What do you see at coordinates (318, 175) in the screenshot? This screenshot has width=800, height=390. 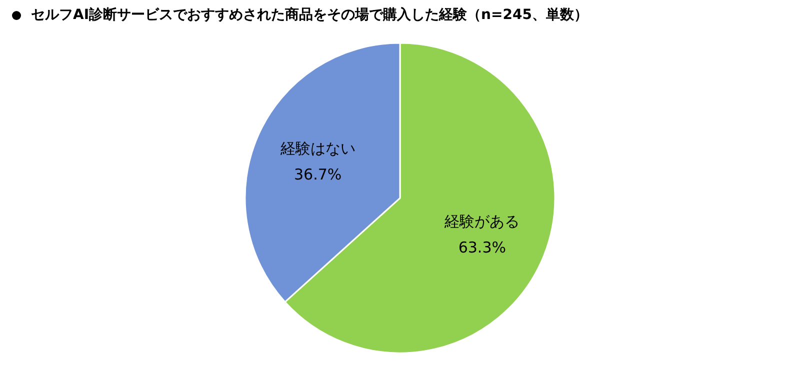 I see `data-label: 36.7%` at bounding box center [318, 175].